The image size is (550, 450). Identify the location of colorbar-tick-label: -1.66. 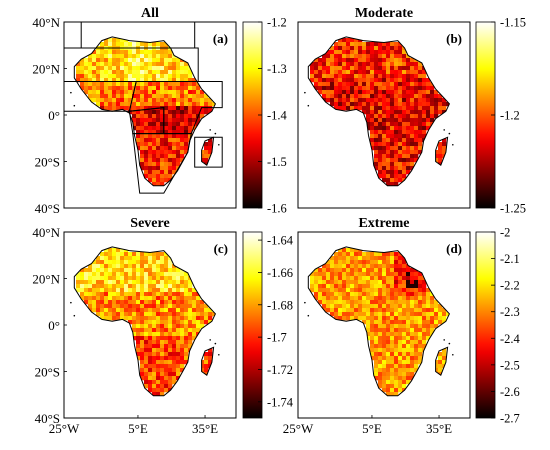
(280, 273).